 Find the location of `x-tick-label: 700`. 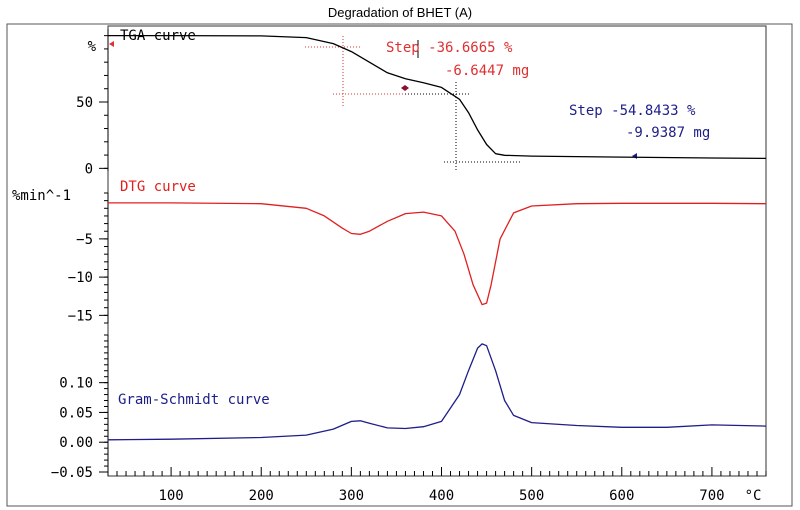

x-tick-label: 700 is located at coordinates (711, 496).